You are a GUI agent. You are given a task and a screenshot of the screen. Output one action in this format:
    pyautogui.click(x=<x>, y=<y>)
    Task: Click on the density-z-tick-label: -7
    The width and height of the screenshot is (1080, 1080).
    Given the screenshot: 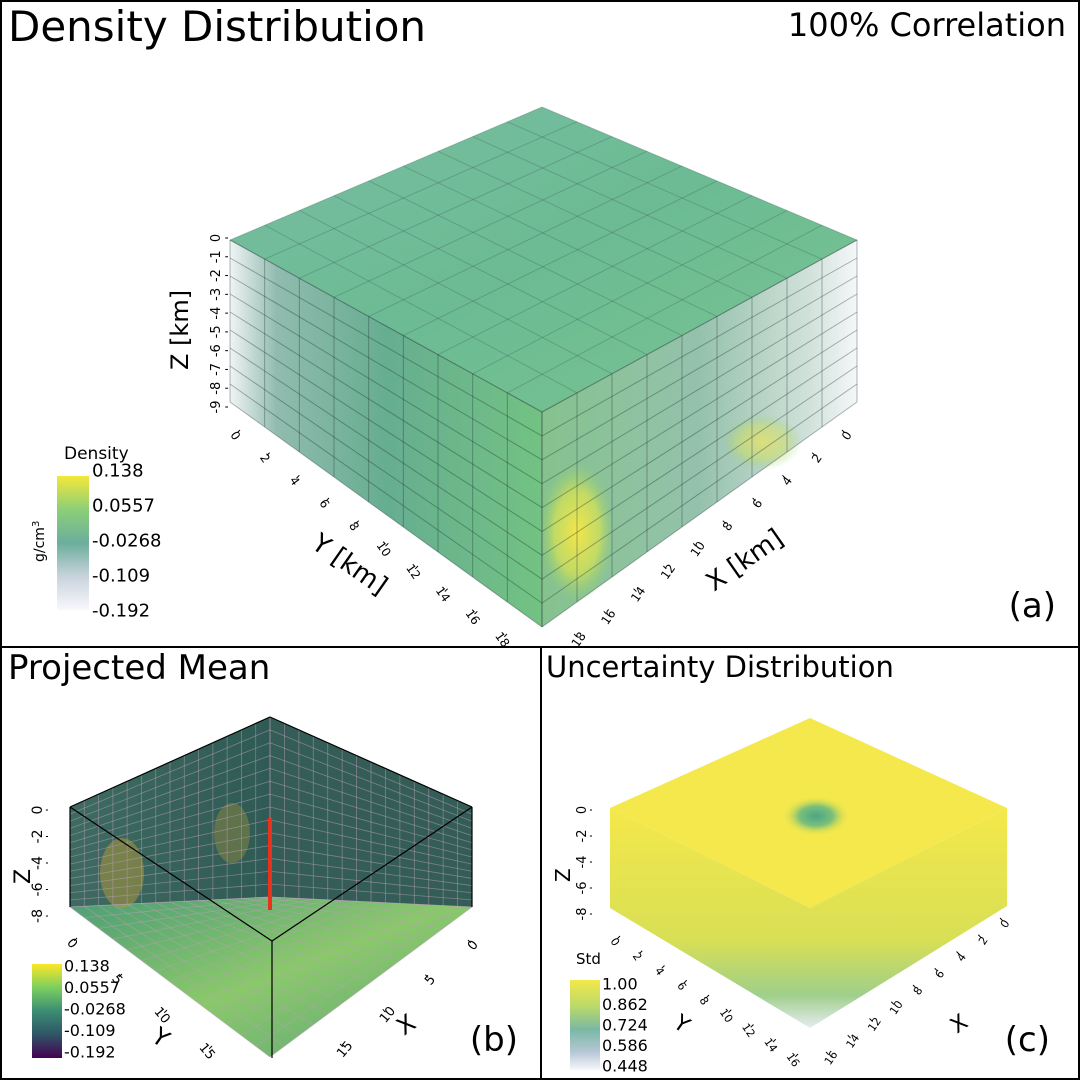 What is the action you would take?
    pyautogui.click(x=216, y=369)
    